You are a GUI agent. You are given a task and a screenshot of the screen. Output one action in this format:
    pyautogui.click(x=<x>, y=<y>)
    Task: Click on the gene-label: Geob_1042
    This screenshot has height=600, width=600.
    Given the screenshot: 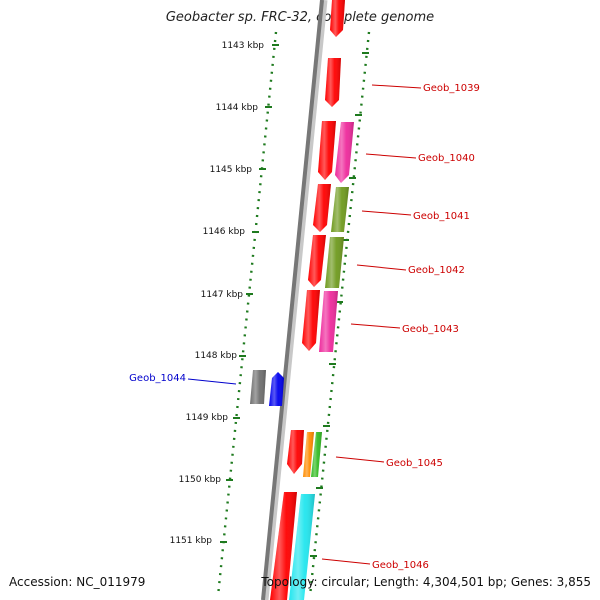 What is the action you would take?
    pyautogui.click(x=436, y=270)
    